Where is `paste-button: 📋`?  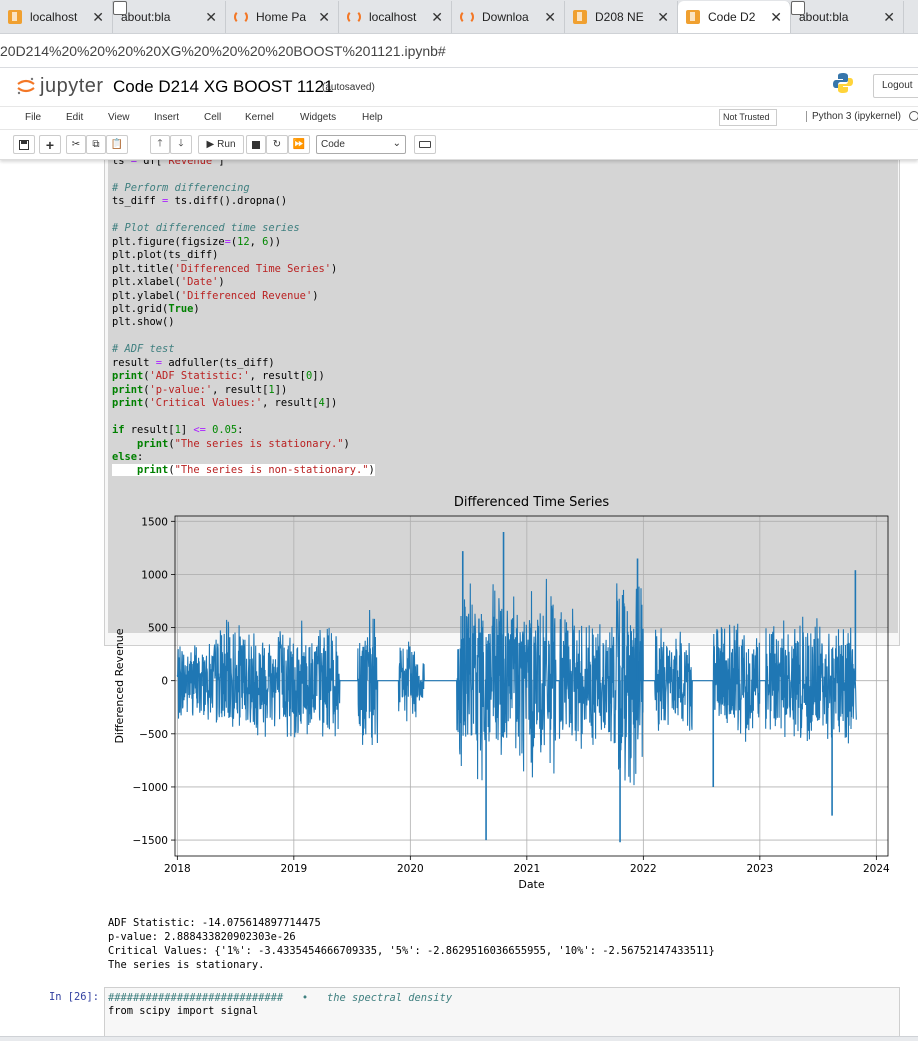 paste-button: 📋 is located at coordinates (117, 144).